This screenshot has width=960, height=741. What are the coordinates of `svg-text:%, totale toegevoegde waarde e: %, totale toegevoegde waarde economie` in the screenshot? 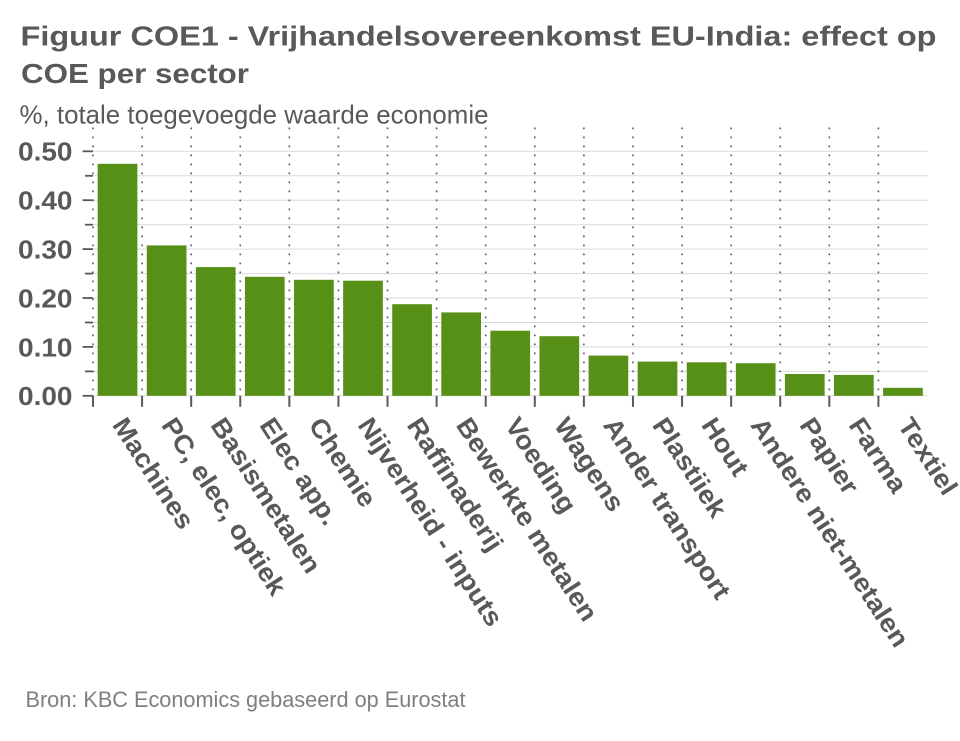 It's located at (254, 114).